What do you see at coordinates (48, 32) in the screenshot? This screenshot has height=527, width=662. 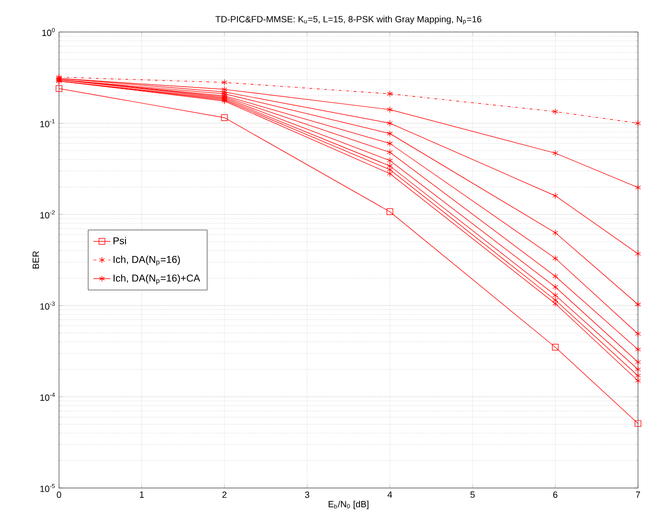 I see `y-tick-label: 10$^{0}$` at bounding box center [48, 32].